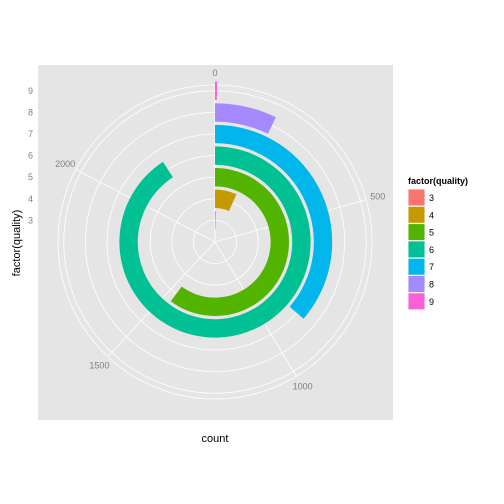  Describe the element at coordinates (215, 439) in the screenshot. I see `x-axis-title: count` at that location.